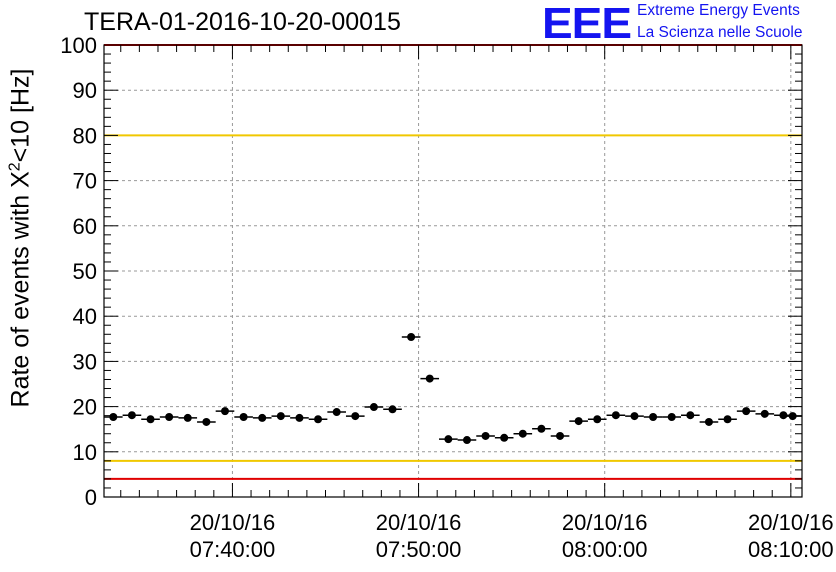 This screenshot has height=572, width=836. I want to click on y-tick-label: 80, so click(85, 135).